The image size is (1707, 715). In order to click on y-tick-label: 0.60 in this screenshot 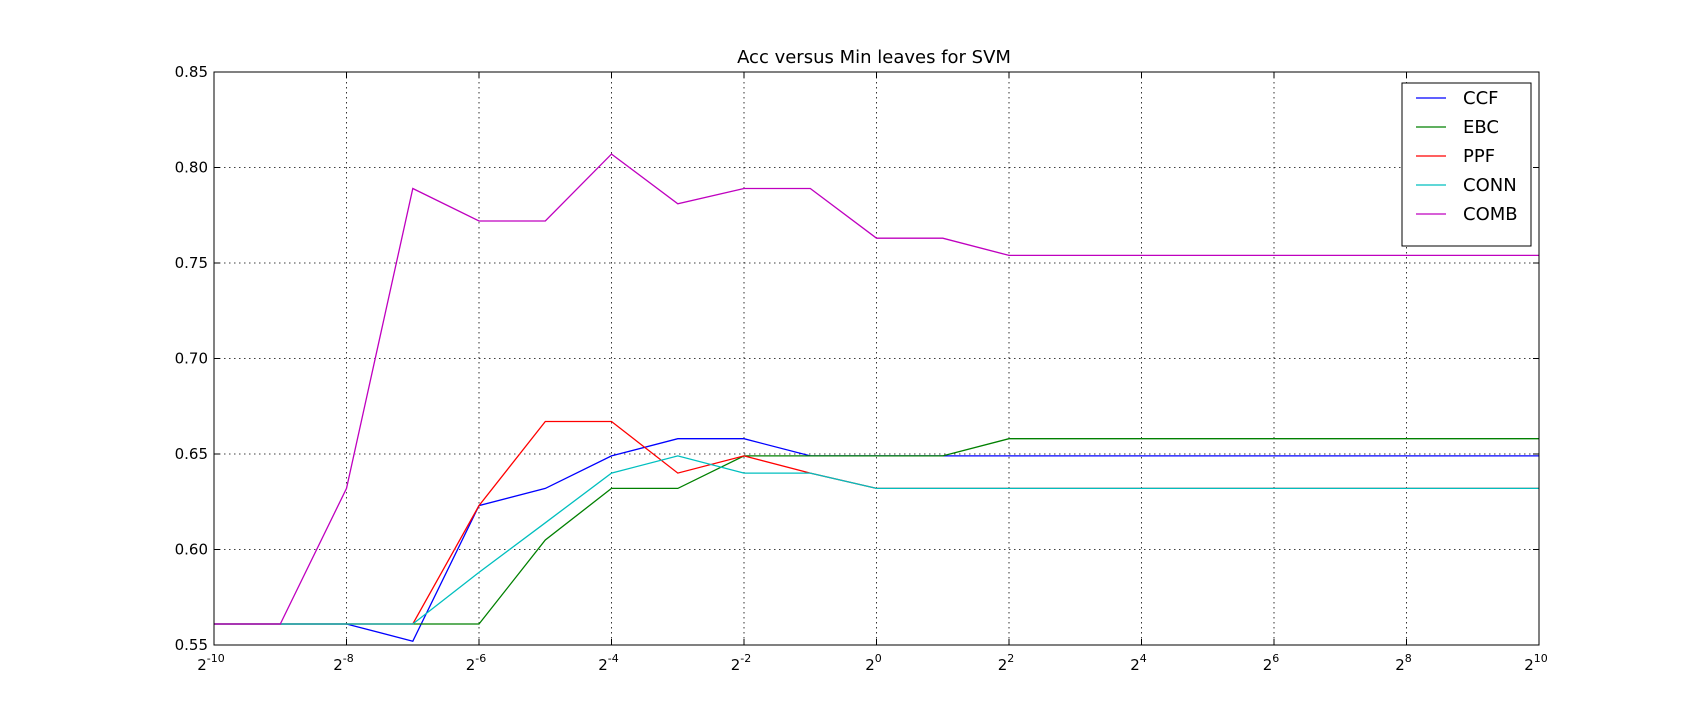, I will do `click(191, 550)`.